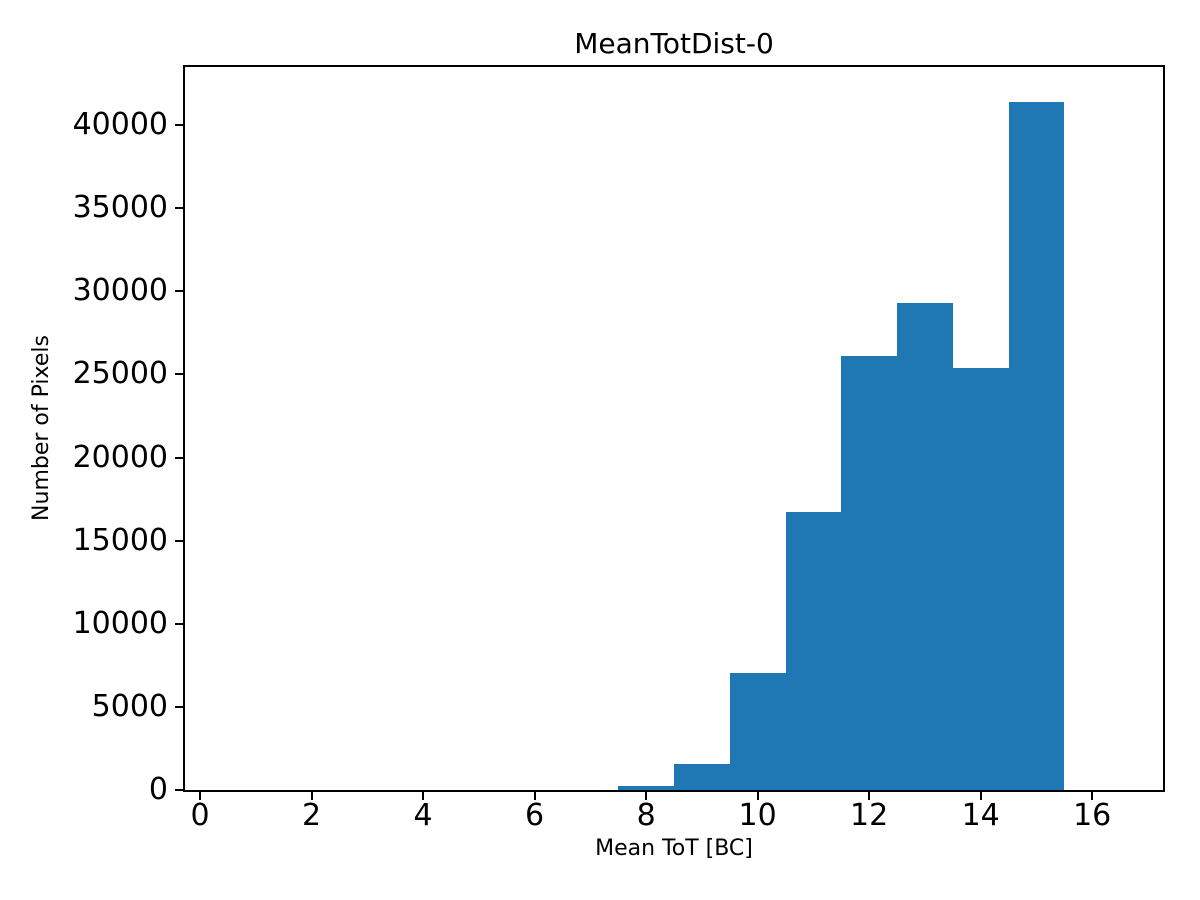  Describe the element at coordinates (674, 848) in the screenshot. I see `x-axis-label: Mean ToT [BC]` at that location.